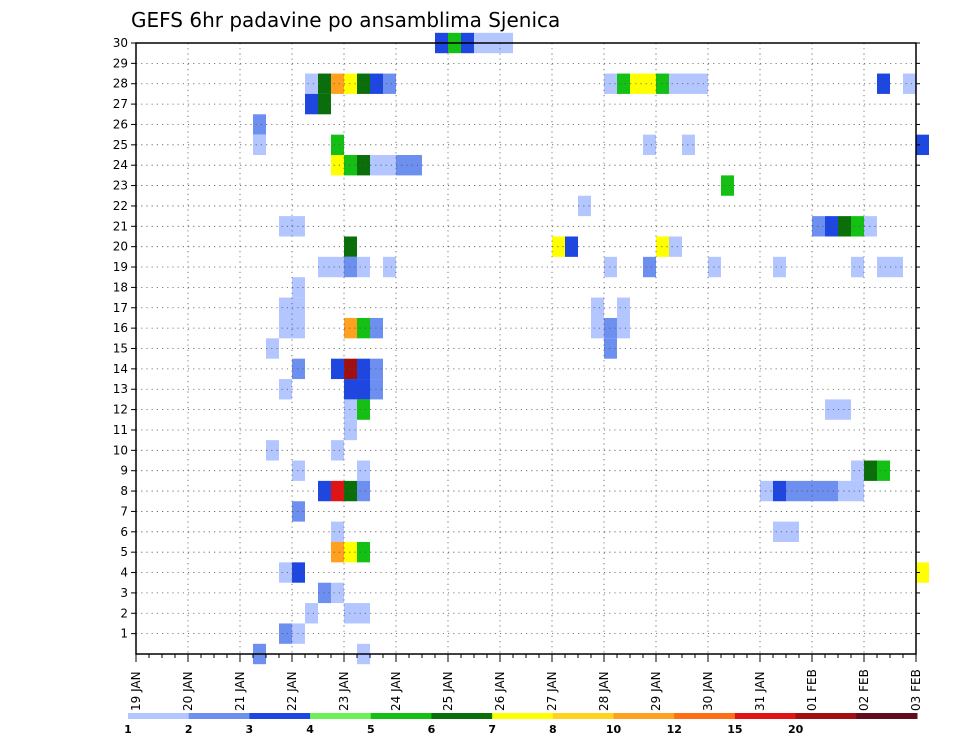 Image resolution: width=960 pixels, height=742 pixels. I want to click on x-tick-label: 30 JAN, so click(708, 691).